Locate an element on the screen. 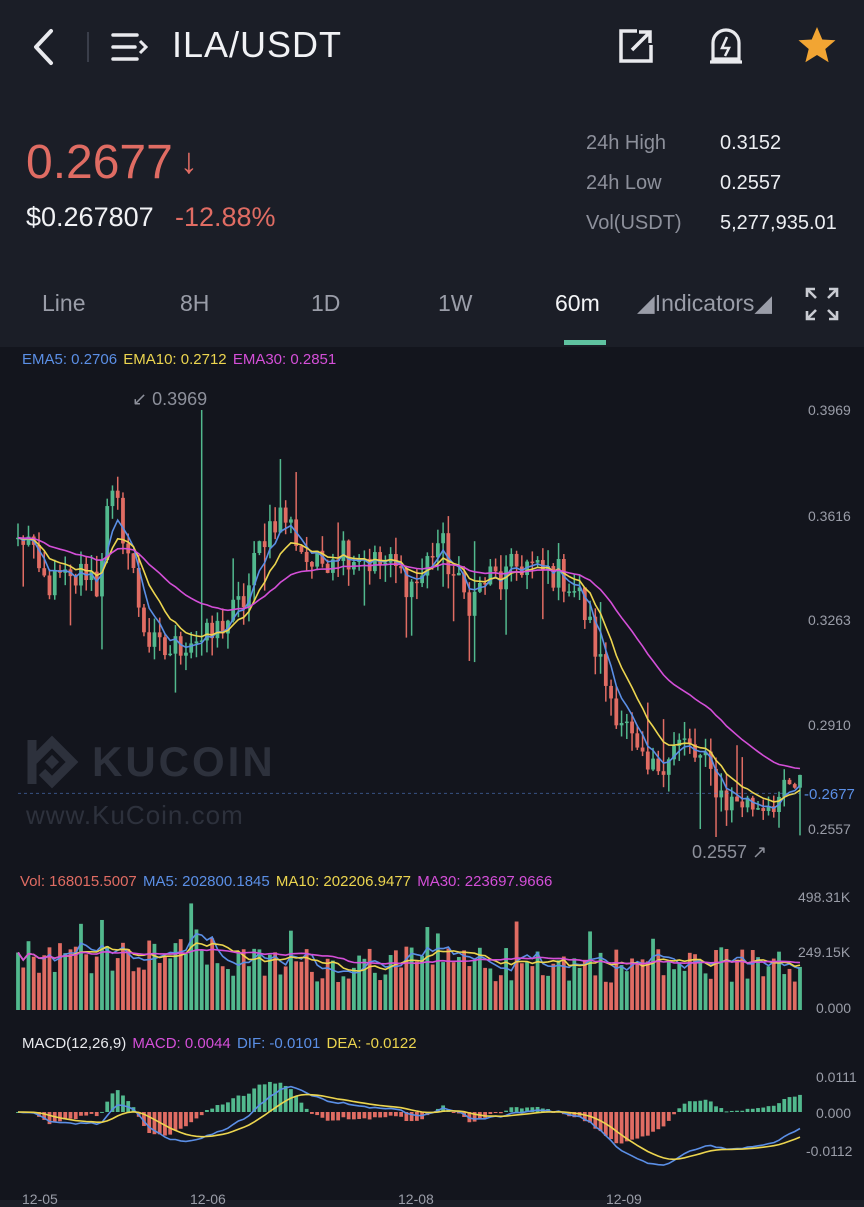 Image resolution: width=864 pixels, height=1207 pixels. price-tick: 0.3969 is located at coordinates (829, 410).